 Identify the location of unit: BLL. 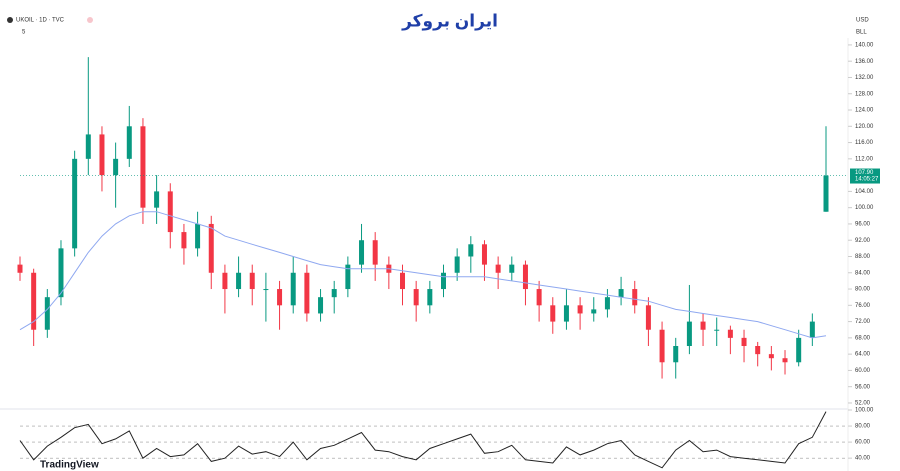
(861, 33).